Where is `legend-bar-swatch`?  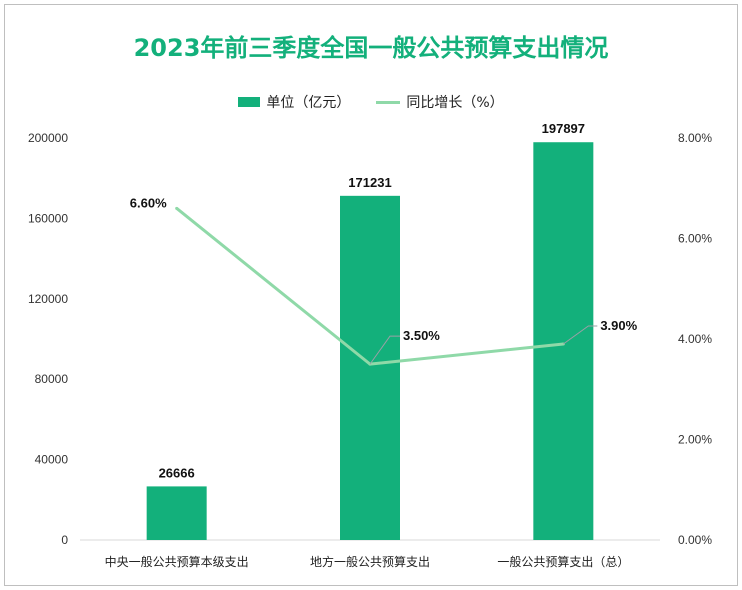
legend-bar-swatch is located at coordinates (249, 102).